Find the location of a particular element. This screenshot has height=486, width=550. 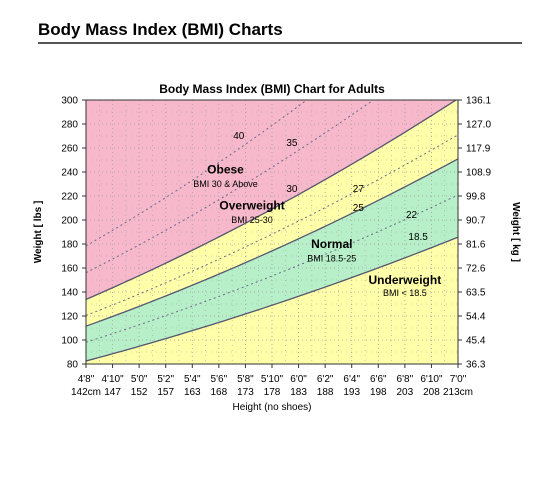

bmi-curve-label: 35 is located at coordinates (292, 143).